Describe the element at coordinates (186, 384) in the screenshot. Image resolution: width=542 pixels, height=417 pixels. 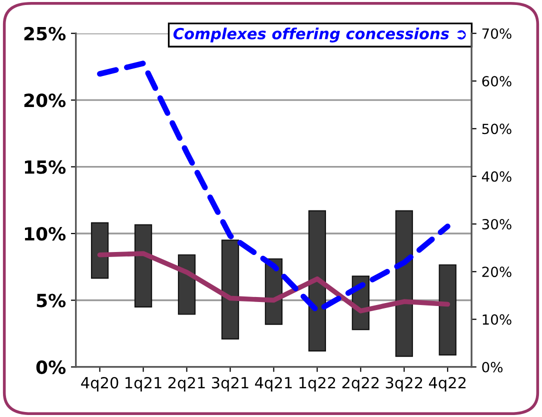
I see `x-tick-label: 2q21` at that location.